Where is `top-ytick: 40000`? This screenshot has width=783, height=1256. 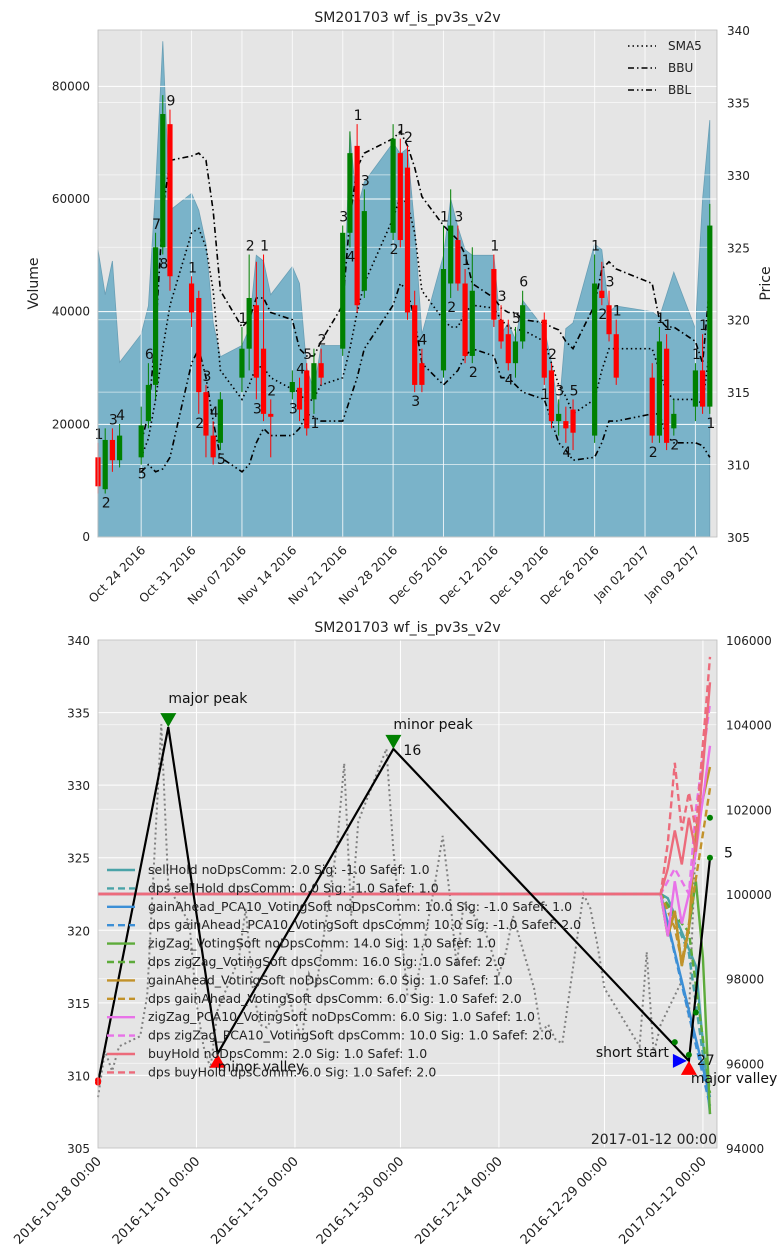 top-ytick: 40000 is located at coordinates (71, 312).